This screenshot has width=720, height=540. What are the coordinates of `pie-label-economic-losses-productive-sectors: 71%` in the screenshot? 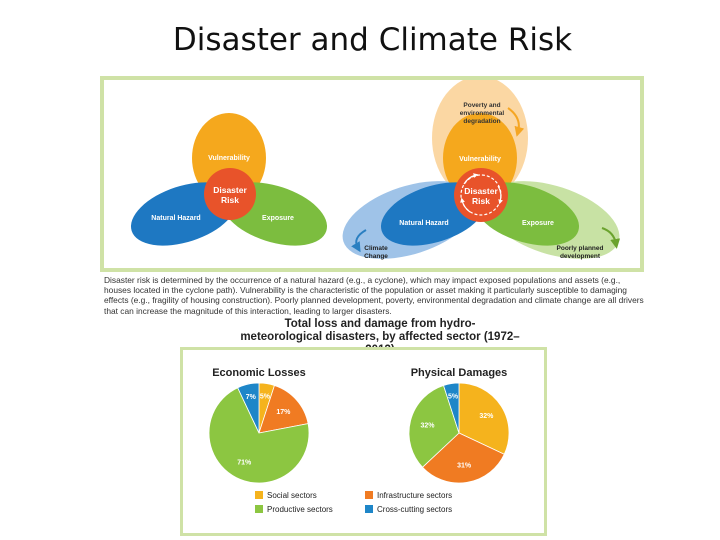 It's located at (244, 463).